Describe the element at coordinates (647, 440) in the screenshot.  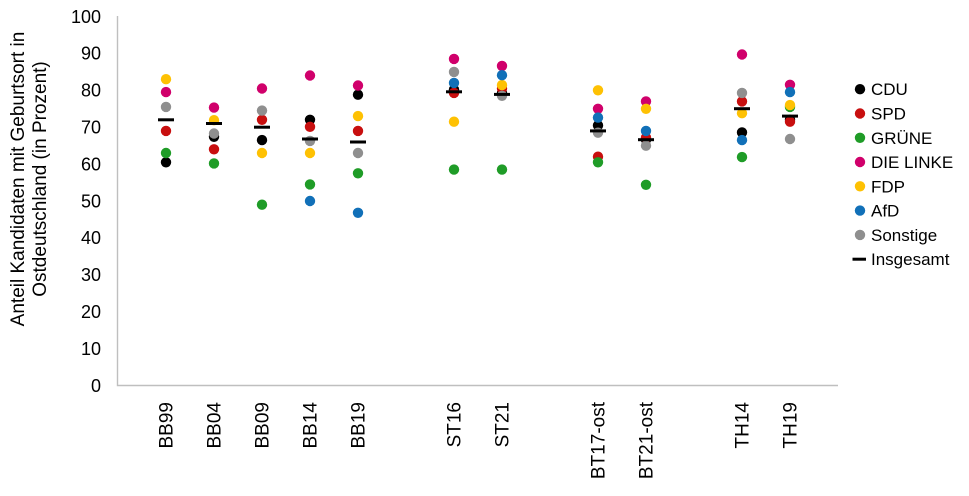
I see `svg-text: BT21-ost` at that location.